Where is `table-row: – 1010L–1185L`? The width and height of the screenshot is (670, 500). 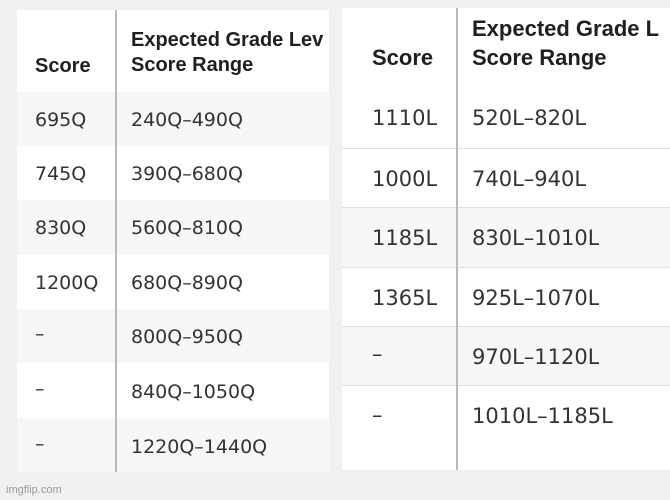 table-row: – 1010L–1185L is located at coordinates (506, 427).